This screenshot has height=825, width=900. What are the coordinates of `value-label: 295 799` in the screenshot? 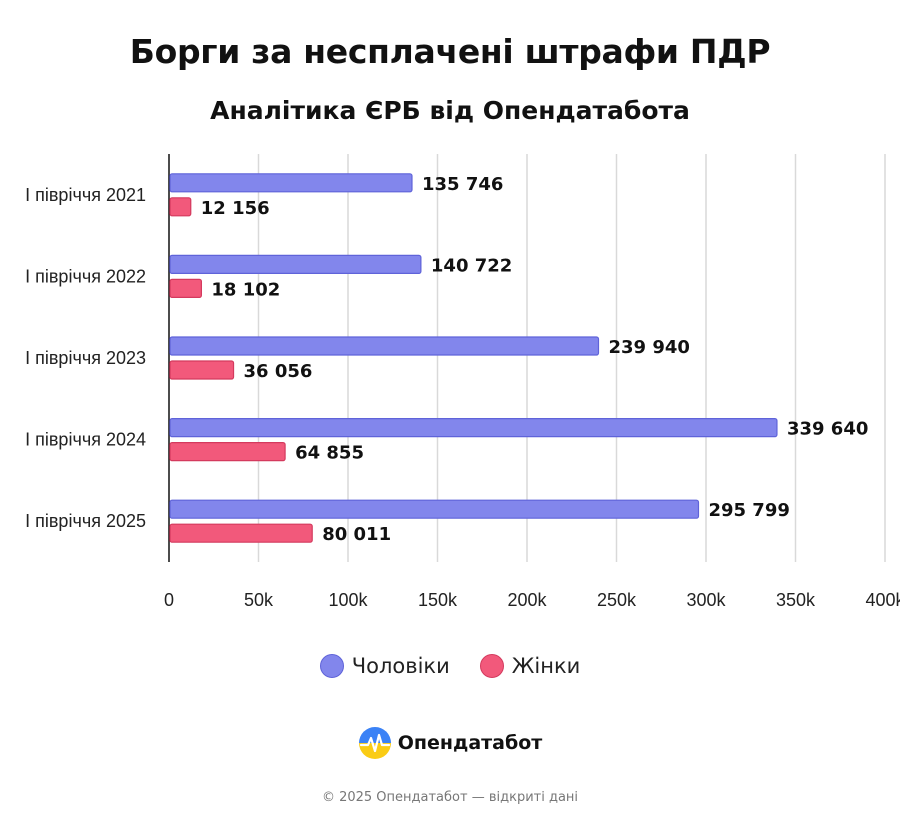 It's located at (748, 510).